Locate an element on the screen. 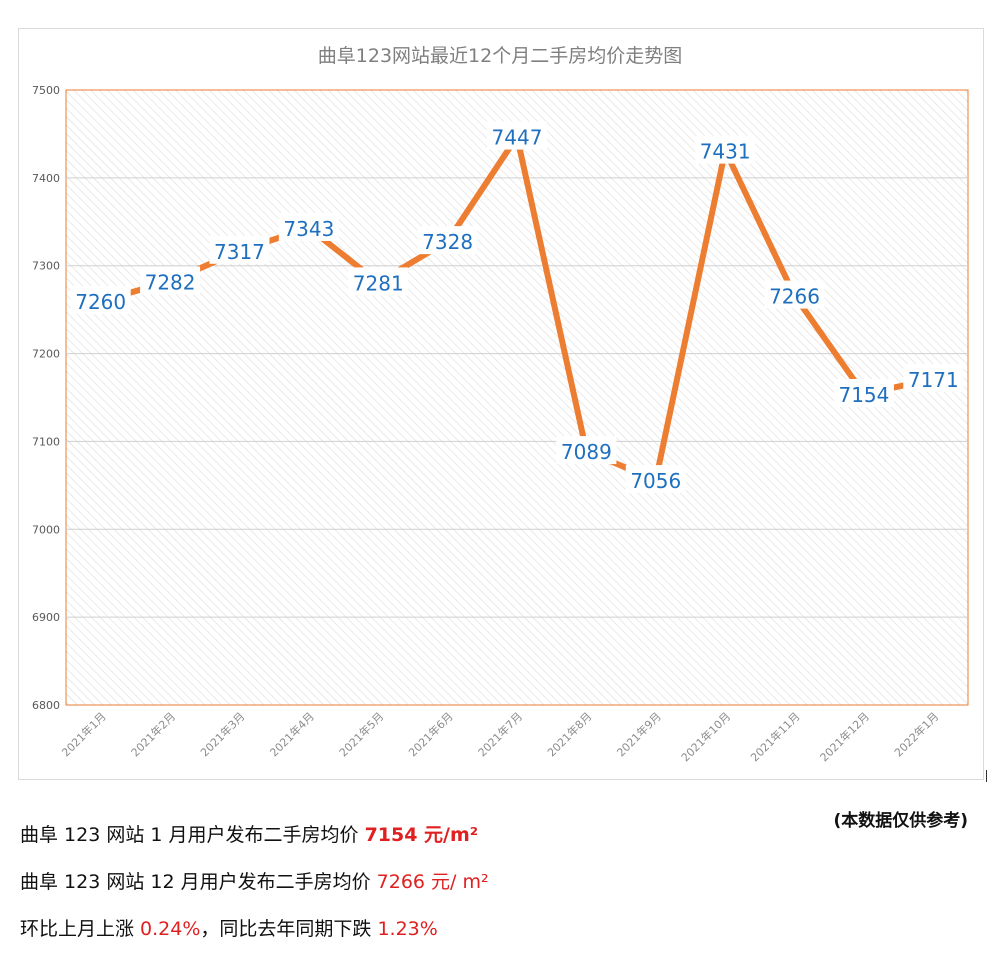 This screenshot has height=964, width=1000. caption-2-value: 7266 元/ m² is located at coordinates (432, 882).